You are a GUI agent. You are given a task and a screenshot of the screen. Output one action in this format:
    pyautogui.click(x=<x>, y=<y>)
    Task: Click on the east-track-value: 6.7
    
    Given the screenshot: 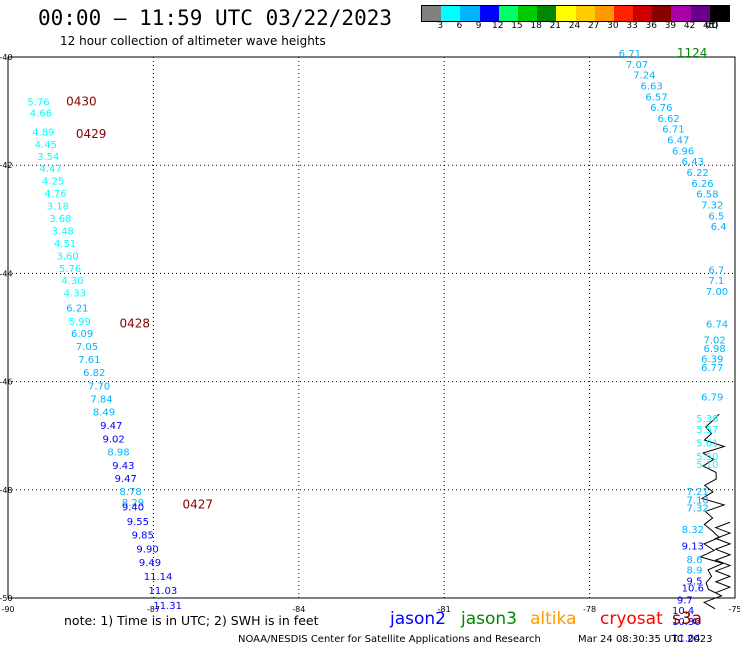 What is the action you would take?
    pyautogui.click(x=716, y=270)
    